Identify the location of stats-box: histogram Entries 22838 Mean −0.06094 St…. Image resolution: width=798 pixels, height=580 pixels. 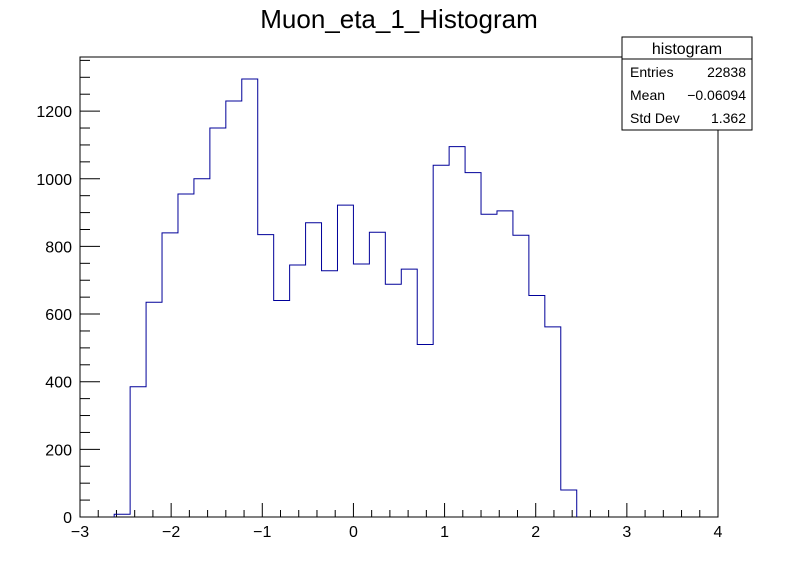
(687, 83).